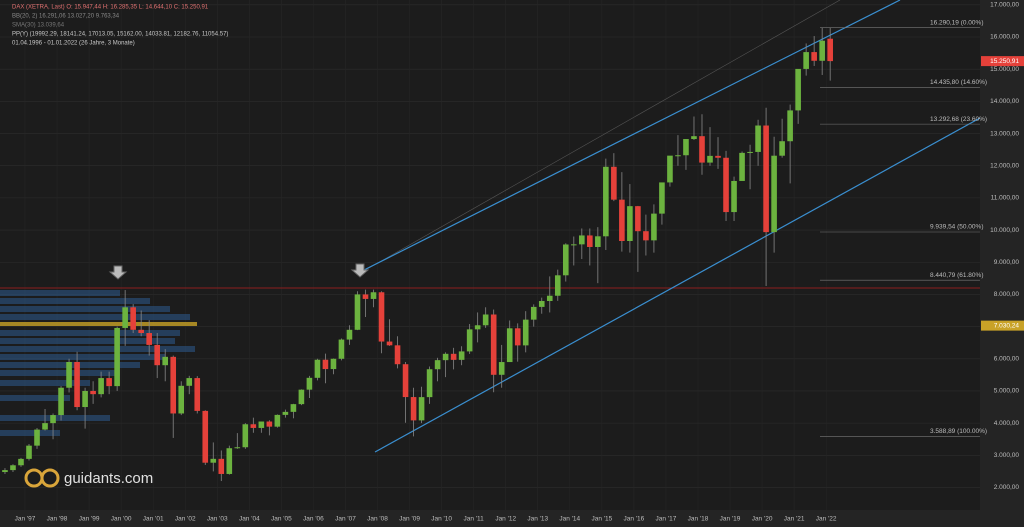  I want to click on x-tick-label: Jan '09, so click(409, 519).